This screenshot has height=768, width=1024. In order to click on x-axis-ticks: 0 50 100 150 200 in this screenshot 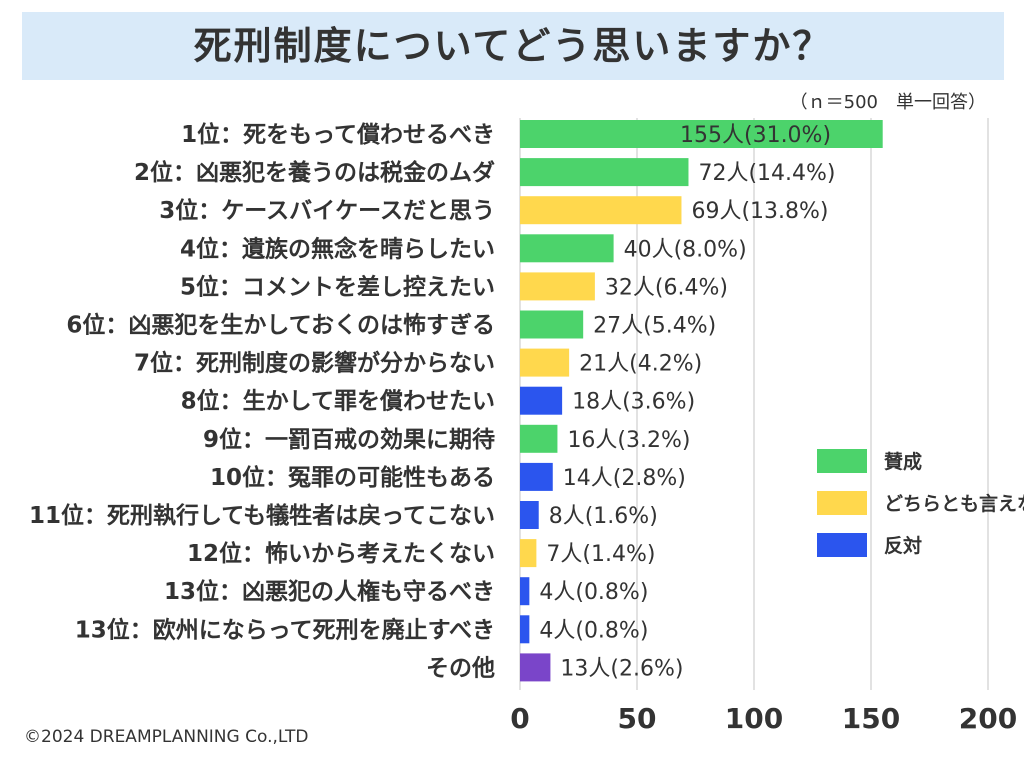, I will do `click(763, 718)`.